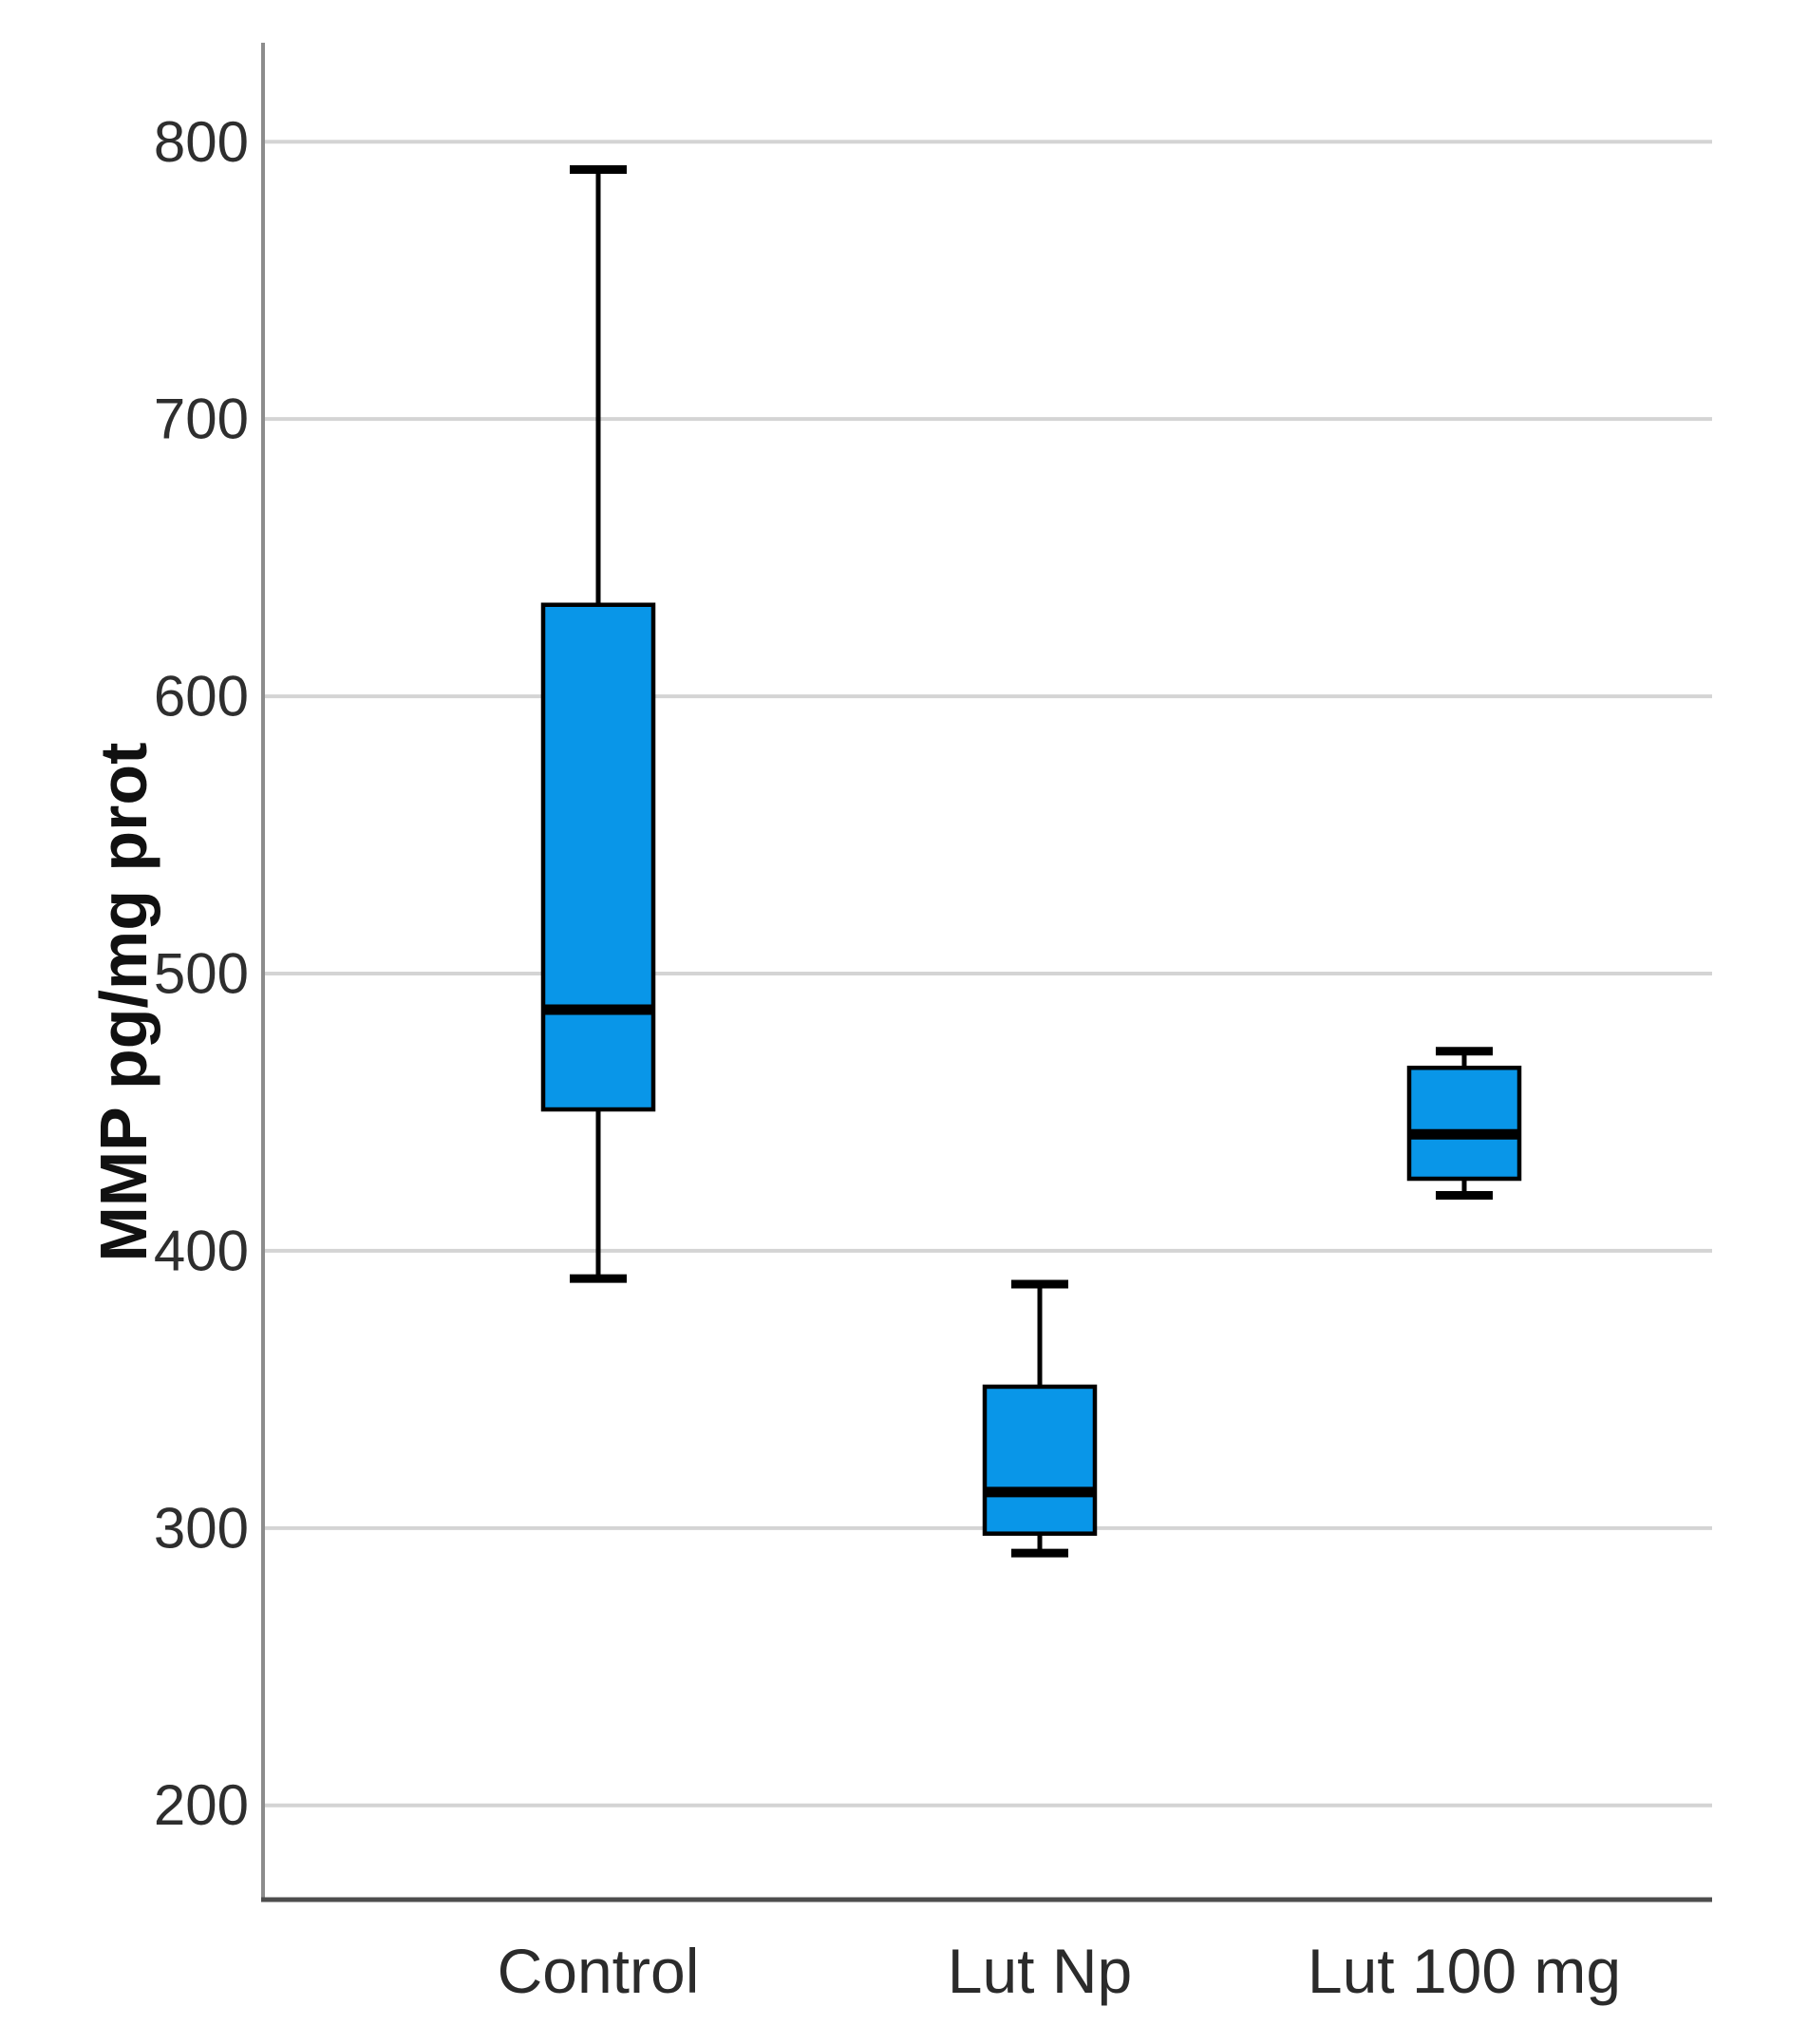 The width and height of the screenshot is (1808, 2044). Describe the element at coordinates (123, 1002) in the screenshot. I see `y-axis-title: MMP pg/mg prot` at that location.